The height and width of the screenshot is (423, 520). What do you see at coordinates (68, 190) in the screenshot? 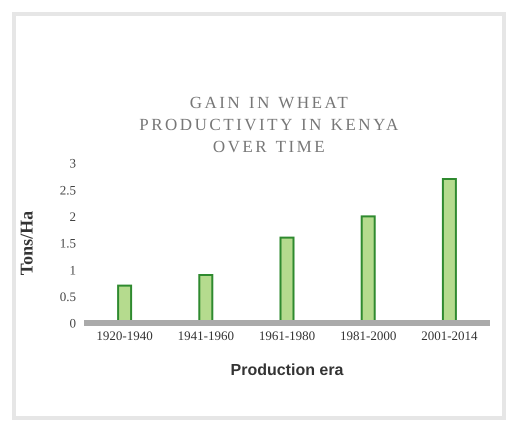
I see `y-tick-label: 2.5` at bounding box center [68, 190].